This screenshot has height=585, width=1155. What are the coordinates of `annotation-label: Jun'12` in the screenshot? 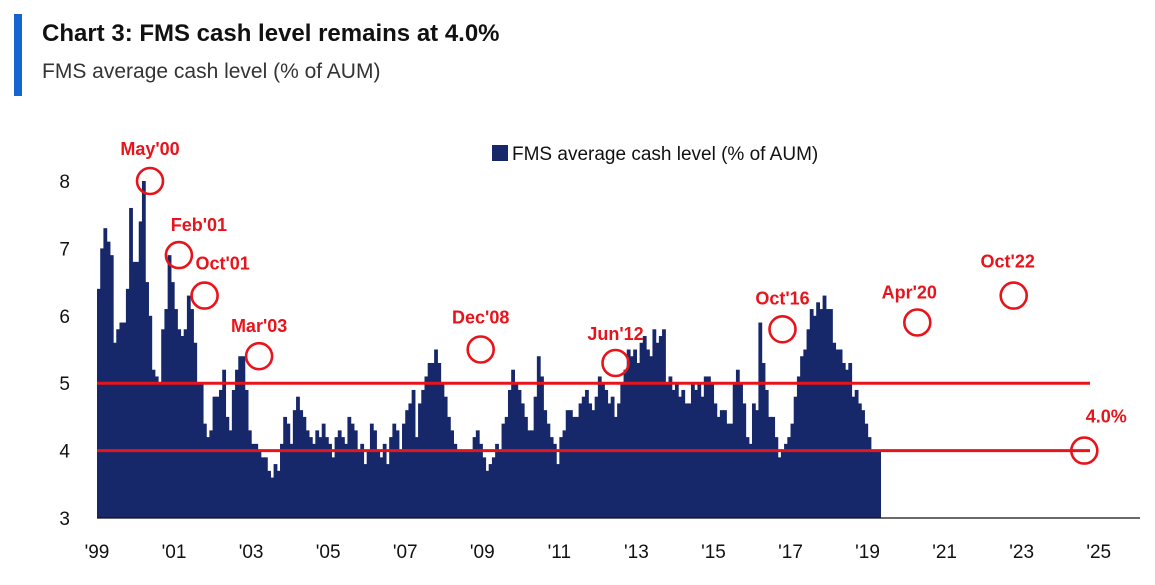 It's located at (615, 334).